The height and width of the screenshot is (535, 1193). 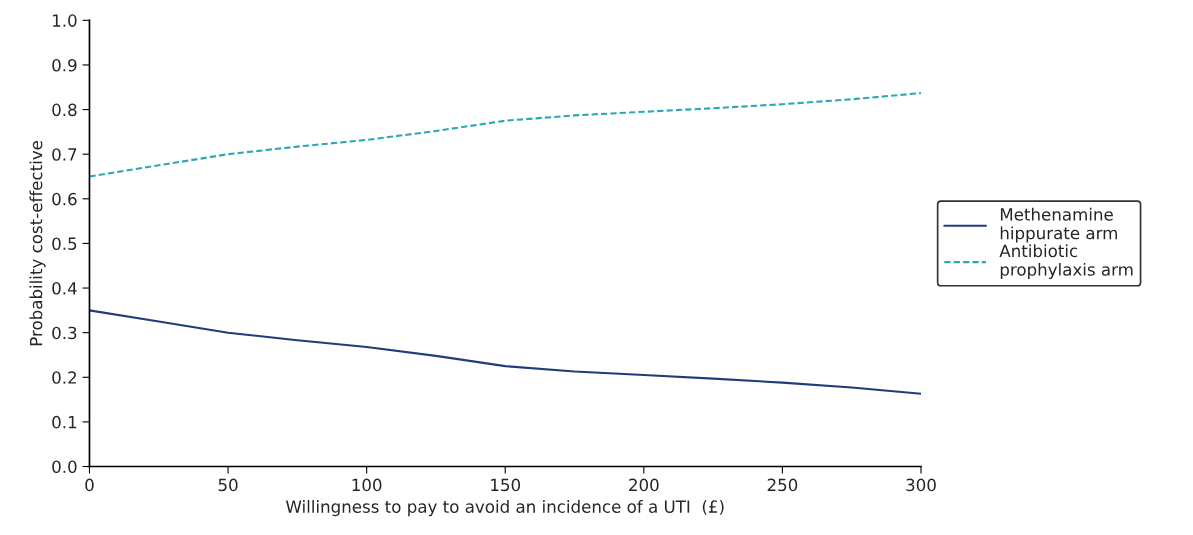 What do you see at coordinates (505, 508) in the screenshot?
I see `x-axis-title: Willingness to pay to avoid an incidence of a UTI (£)` at bounding box center [505, 508].